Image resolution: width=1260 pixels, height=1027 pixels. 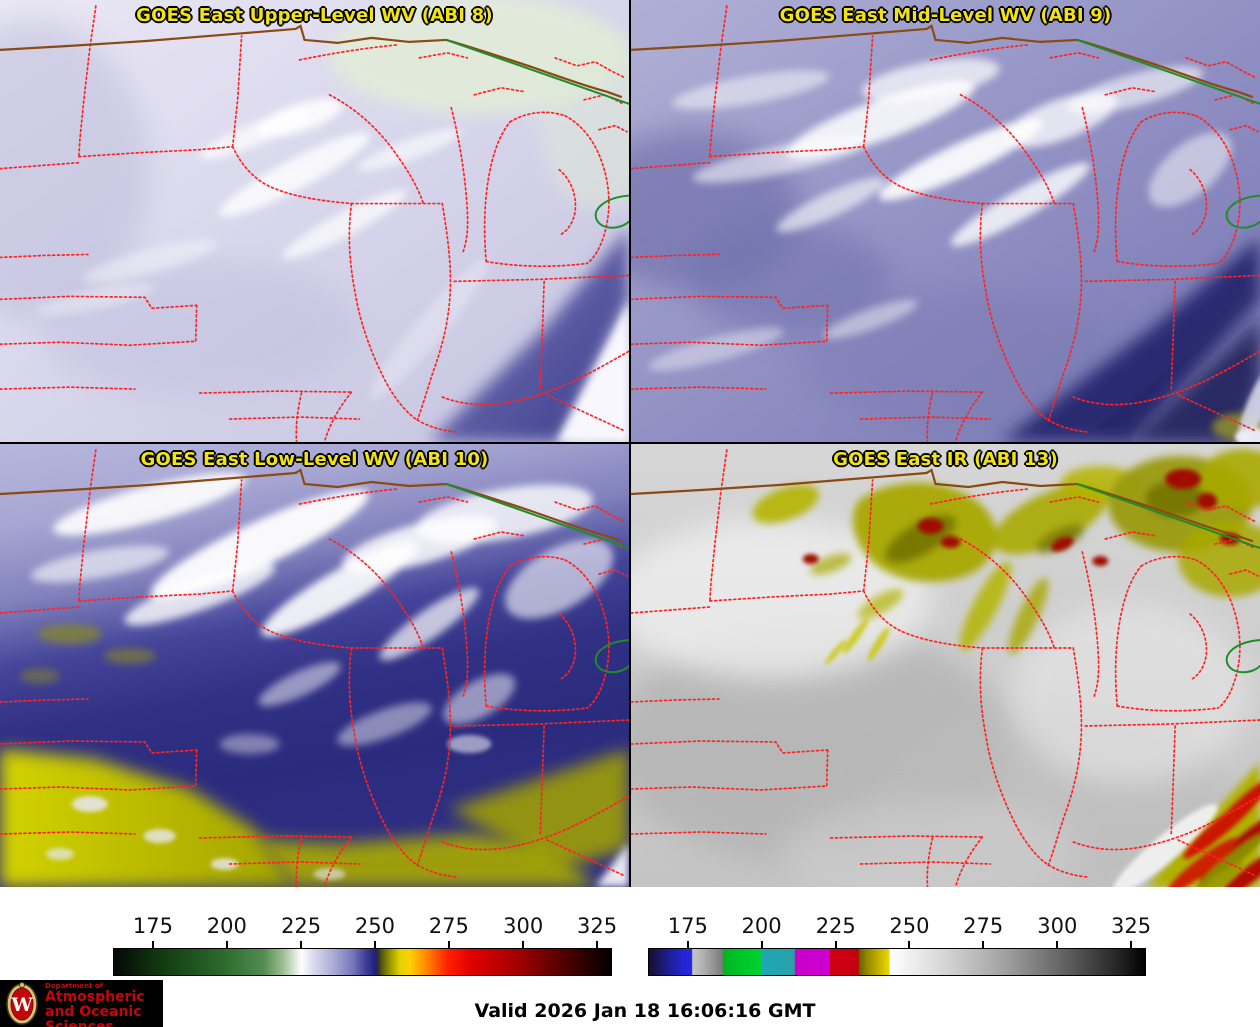 What do you see at coordinates (362, 944) in the screenshot?
I see `wv-colorbar-ticks` at bounding box center [362, 944].